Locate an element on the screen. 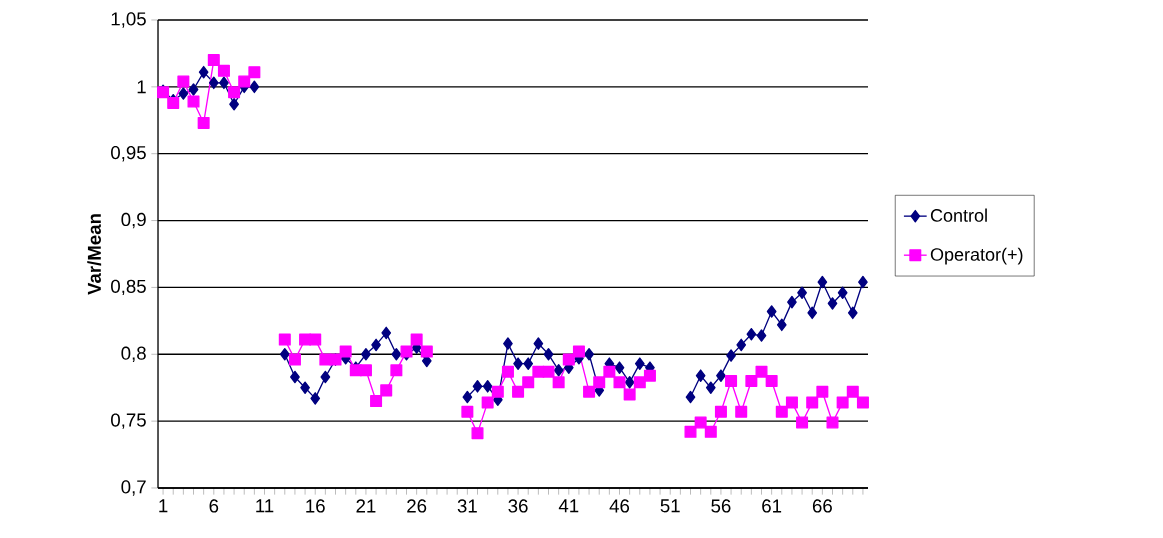 Image resolution: width=1163 pixels, height=538 pixels. x-tick-label: 11 is located at coordinates (265, 506).